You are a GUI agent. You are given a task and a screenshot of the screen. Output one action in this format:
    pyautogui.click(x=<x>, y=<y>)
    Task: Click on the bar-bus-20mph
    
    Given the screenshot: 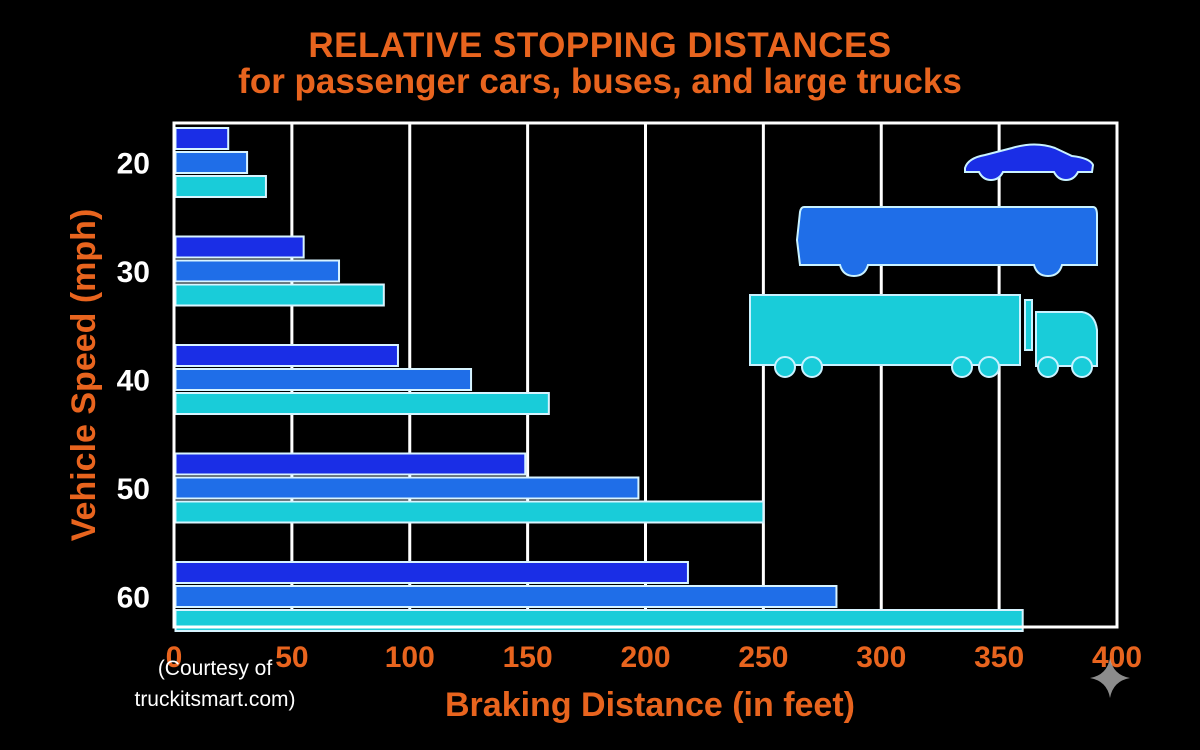 What is the action you would take?
    pyautogui.click(x=211, y=162)
    